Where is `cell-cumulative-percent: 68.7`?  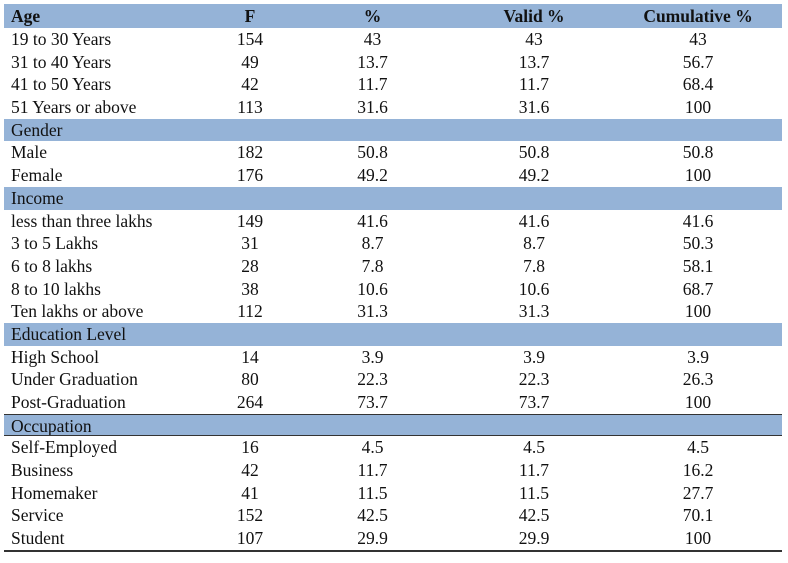
cell-cumulative-percent: 68.7 is located at coordinates (698, 288).